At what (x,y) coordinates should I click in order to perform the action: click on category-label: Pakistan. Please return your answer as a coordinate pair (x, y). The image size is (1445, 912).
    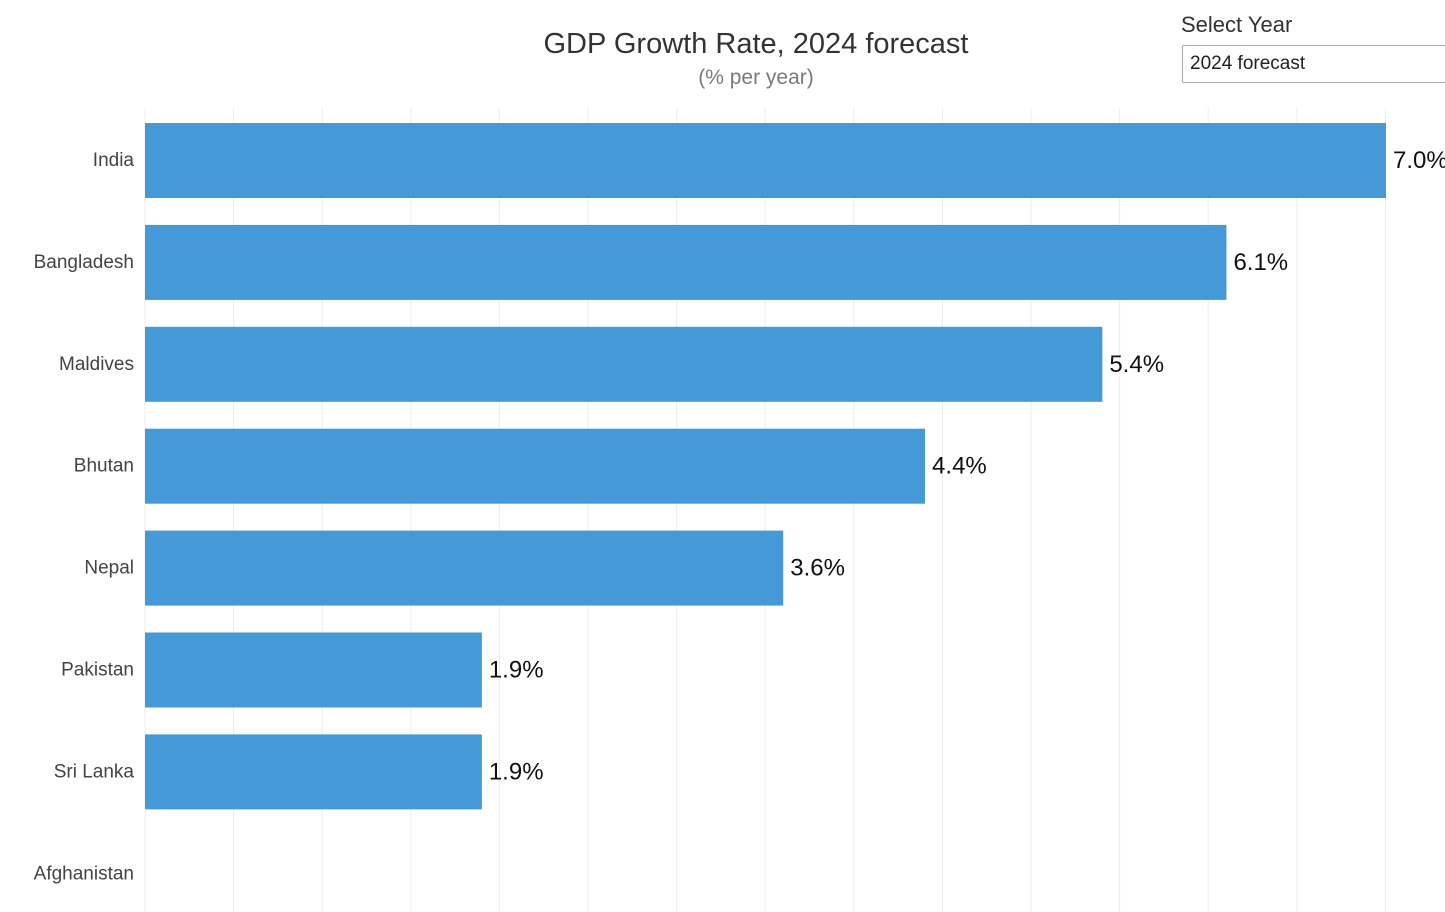
    Looking at the image, I should click on (97, 670).